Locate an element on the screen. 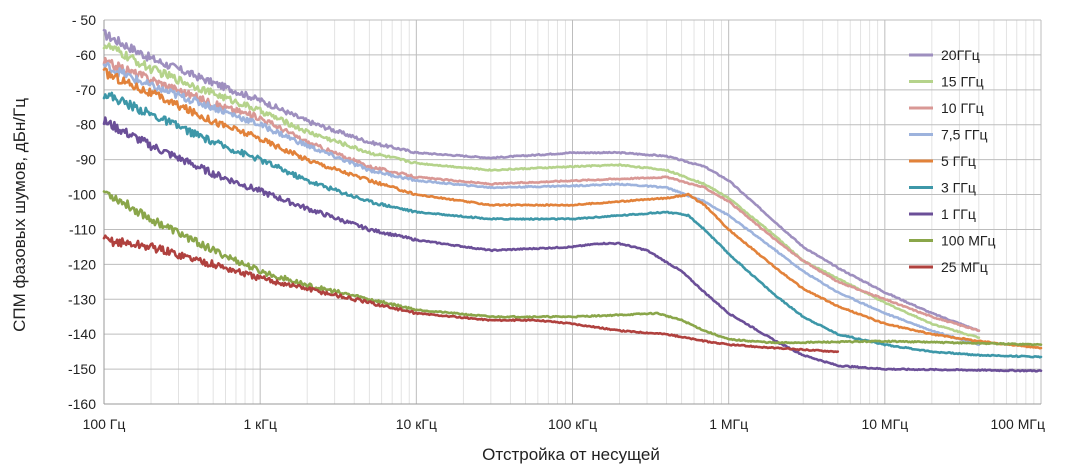  y-tick-label: -80 is located at coordinates (86, 125).